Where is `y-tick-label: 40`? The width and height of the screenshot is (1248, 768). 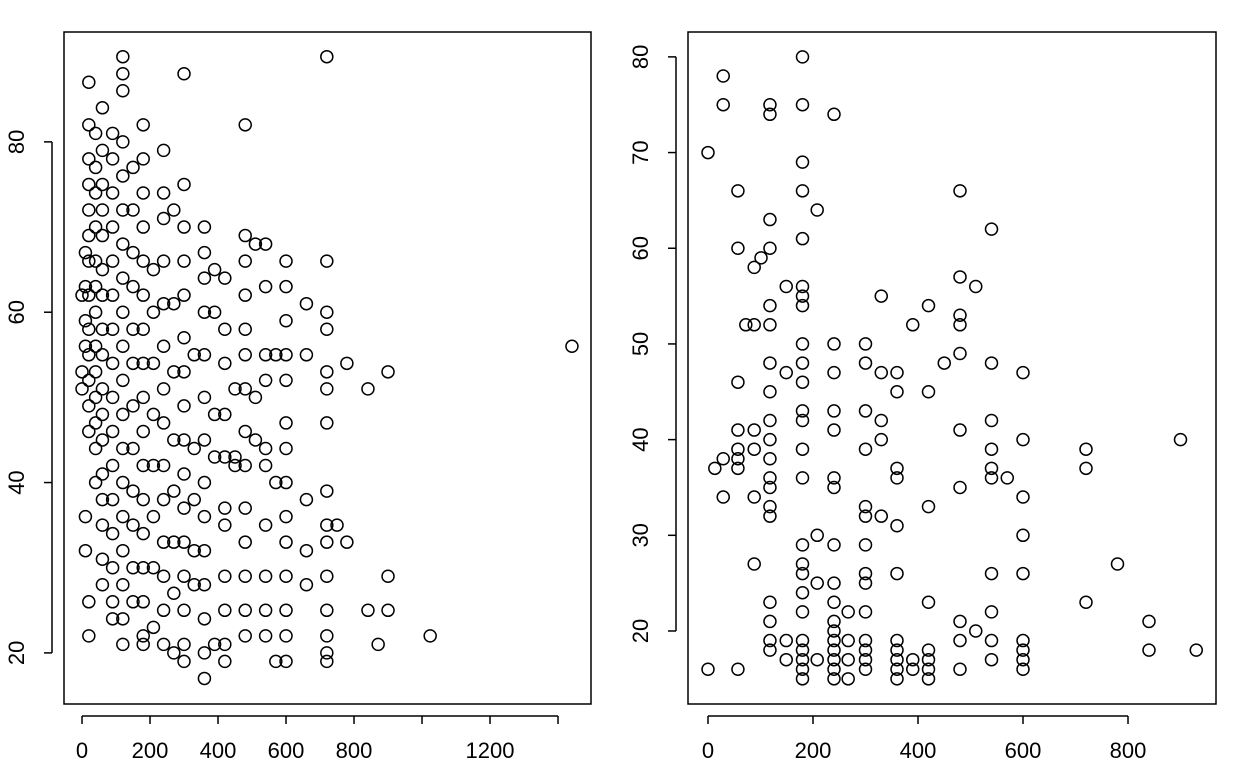 y-tick-label: 40 is located at coordinates (16, 482).